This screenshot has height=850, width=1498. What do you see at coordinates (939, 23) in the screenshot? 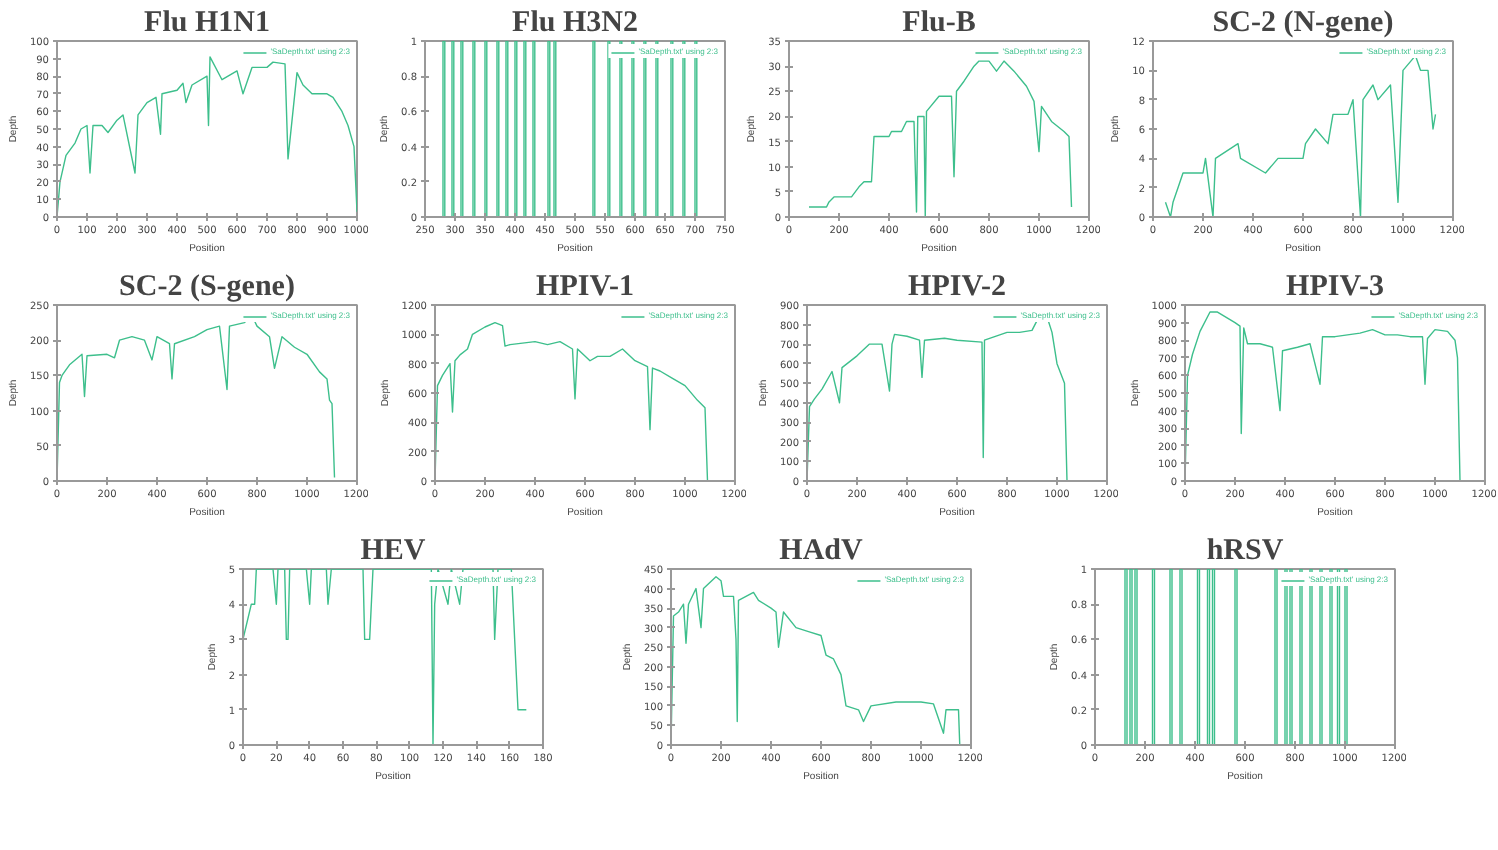
I see `chart-title: Flu-B` at bounding box center [939, 23].